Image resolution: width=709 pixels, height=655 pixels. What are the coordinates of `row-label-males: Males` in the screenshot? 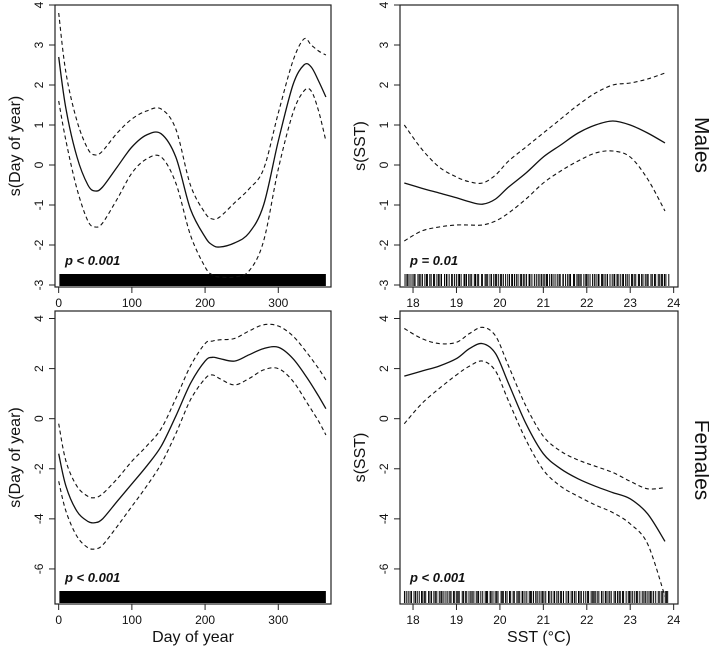 It's located at (699, 145).